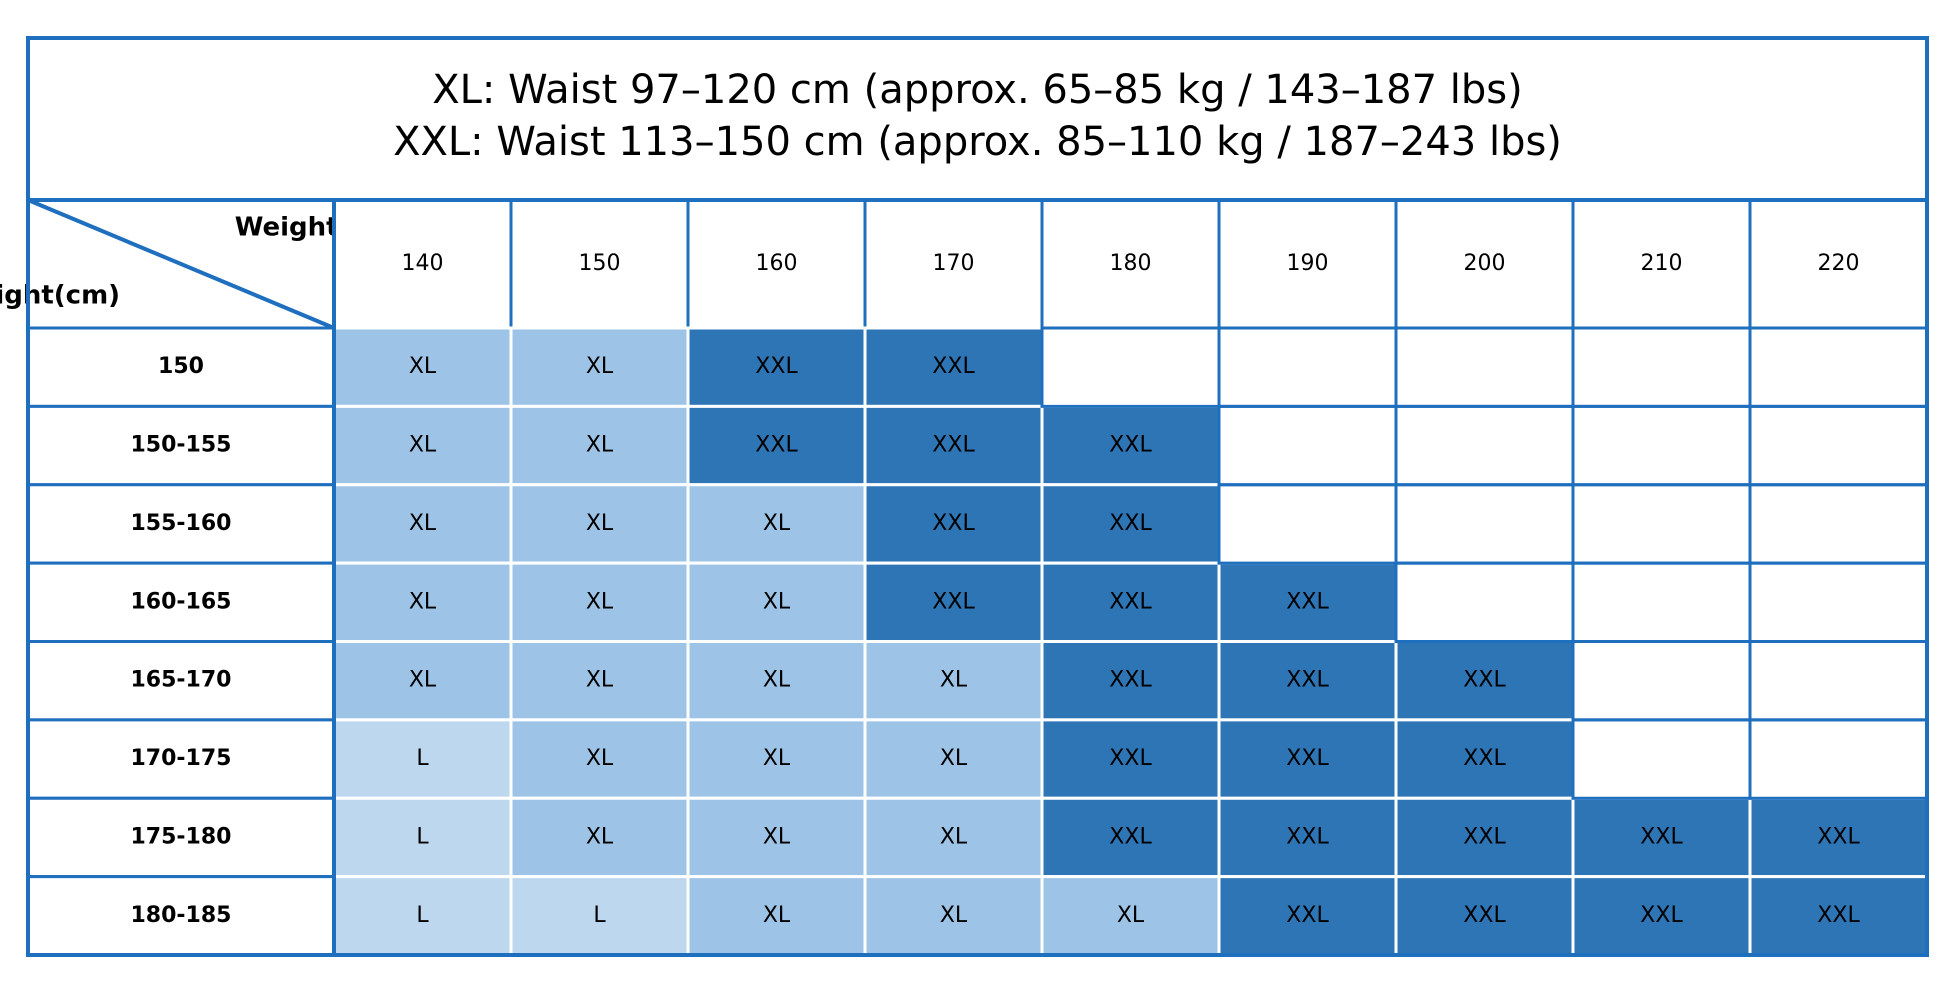 Image resolution: width=1952 pixels, height=985 pixels. What do you see at coordinates (181, 836) in the screenshot?
I see `row-label: 175-180` at bounding box center [181, 836].